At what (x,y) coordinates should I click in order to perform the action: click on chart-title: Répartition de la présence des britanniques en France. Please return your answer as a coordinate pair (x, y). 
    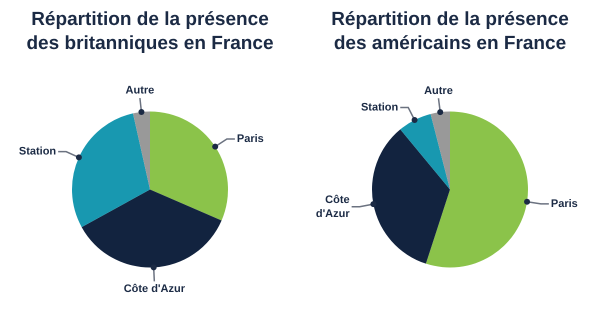
    Looking at the image, I should click on (150, 32).